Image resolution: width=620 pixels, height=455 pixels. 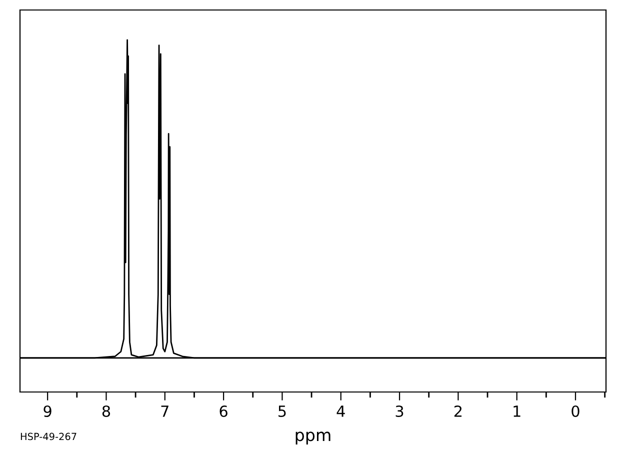 I want to click on x-tick-label: 7, so click(x=164, y=411).